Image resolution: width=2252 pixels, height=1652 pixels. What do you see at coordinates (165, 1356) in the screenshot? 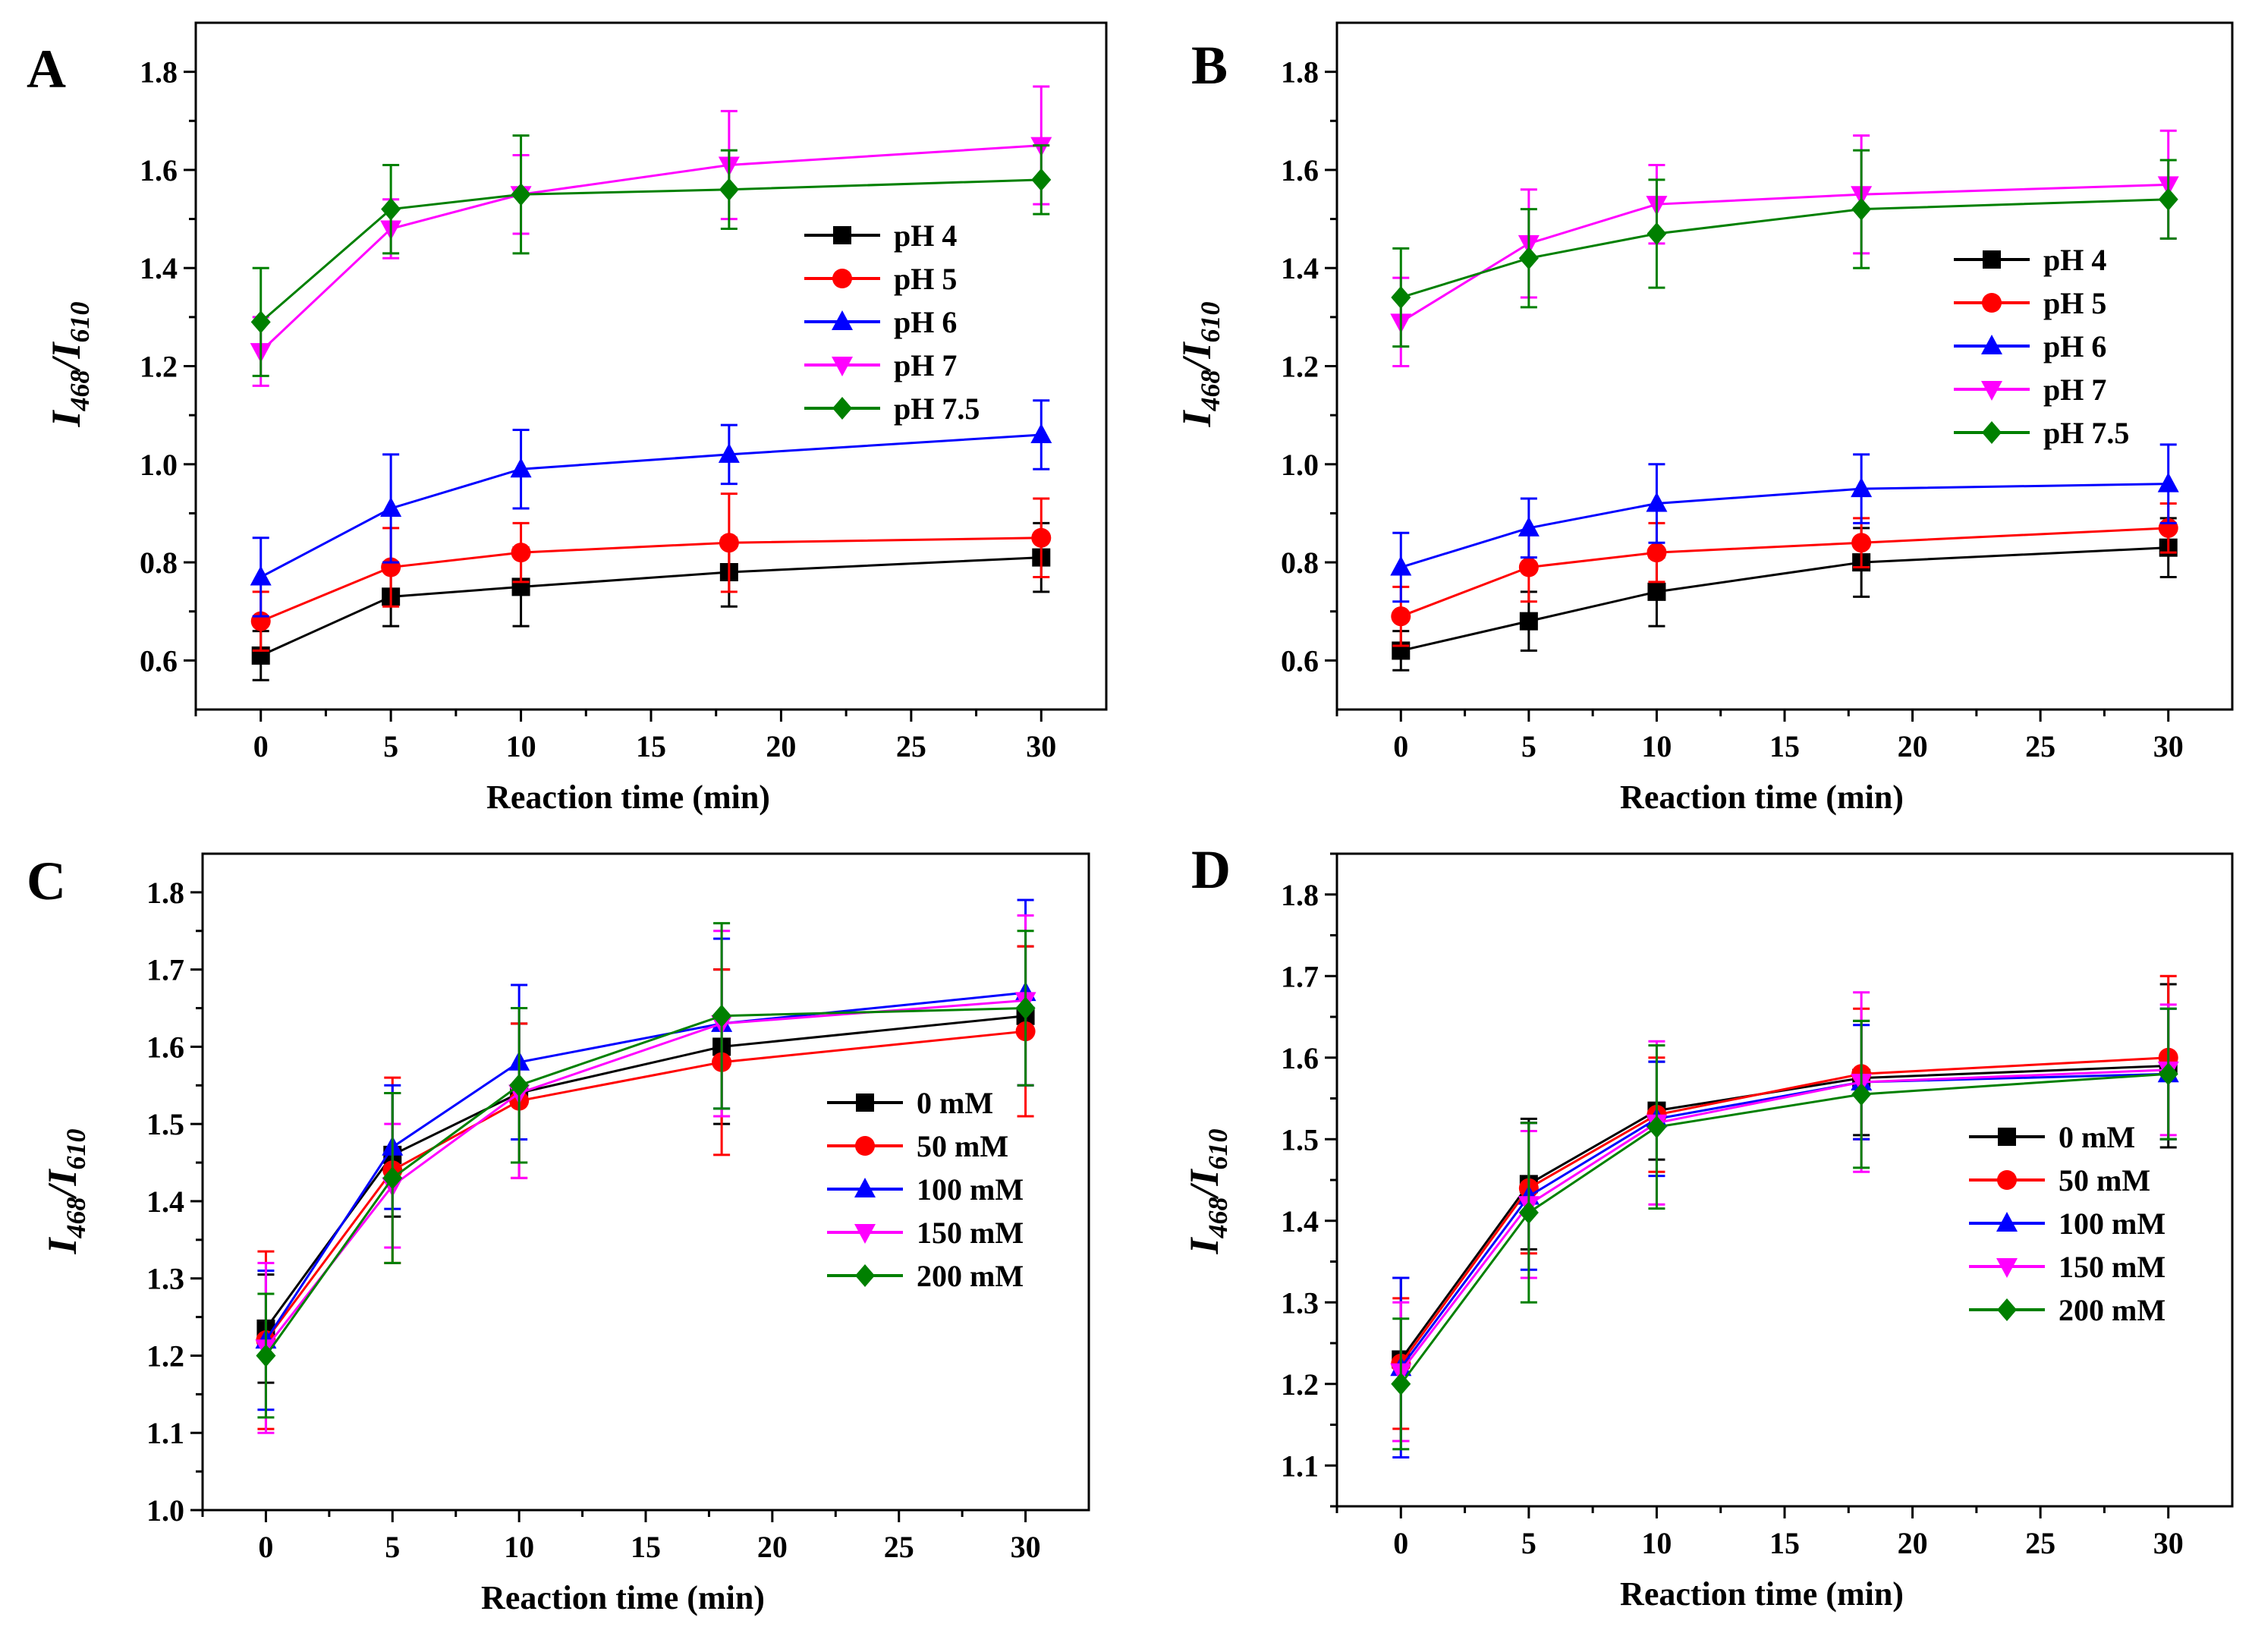
I see `y-tick-label-c: 1.2` at bounding box center [165, 1356].